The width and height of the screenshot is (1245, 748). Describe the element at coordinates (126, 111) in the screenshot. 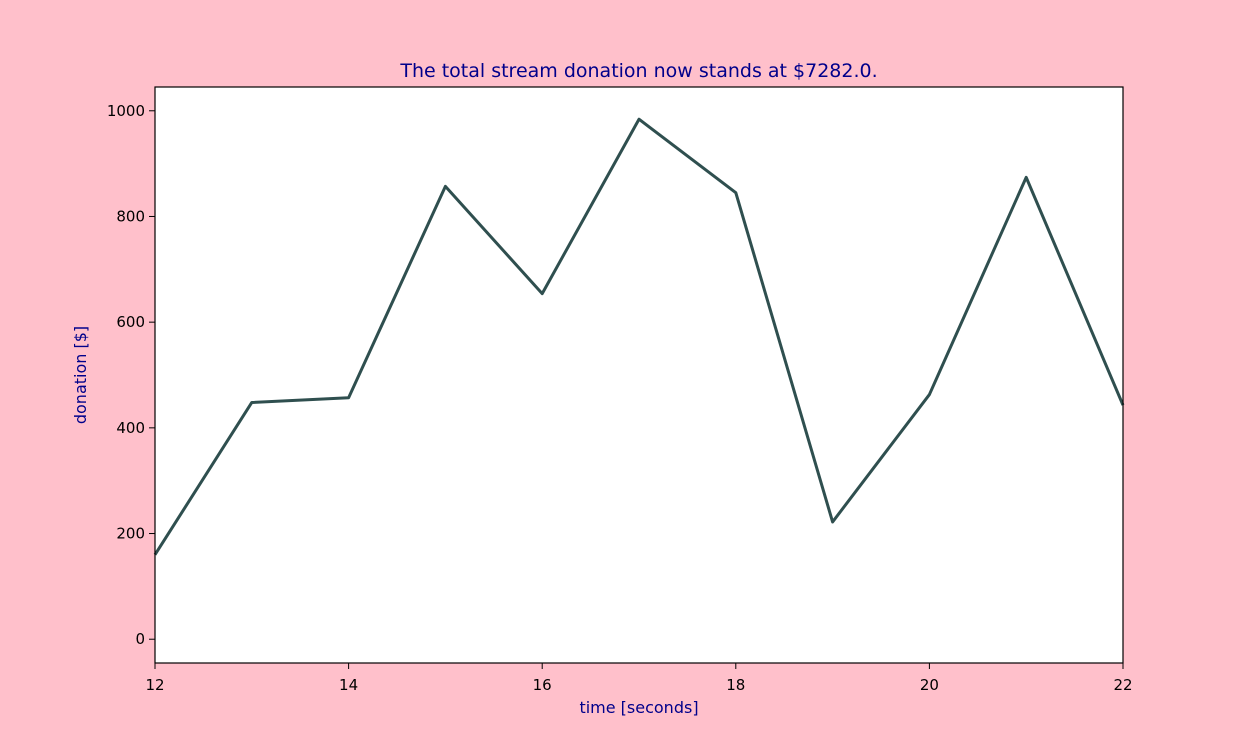

I see `y-tick-label: 1000` at that location.